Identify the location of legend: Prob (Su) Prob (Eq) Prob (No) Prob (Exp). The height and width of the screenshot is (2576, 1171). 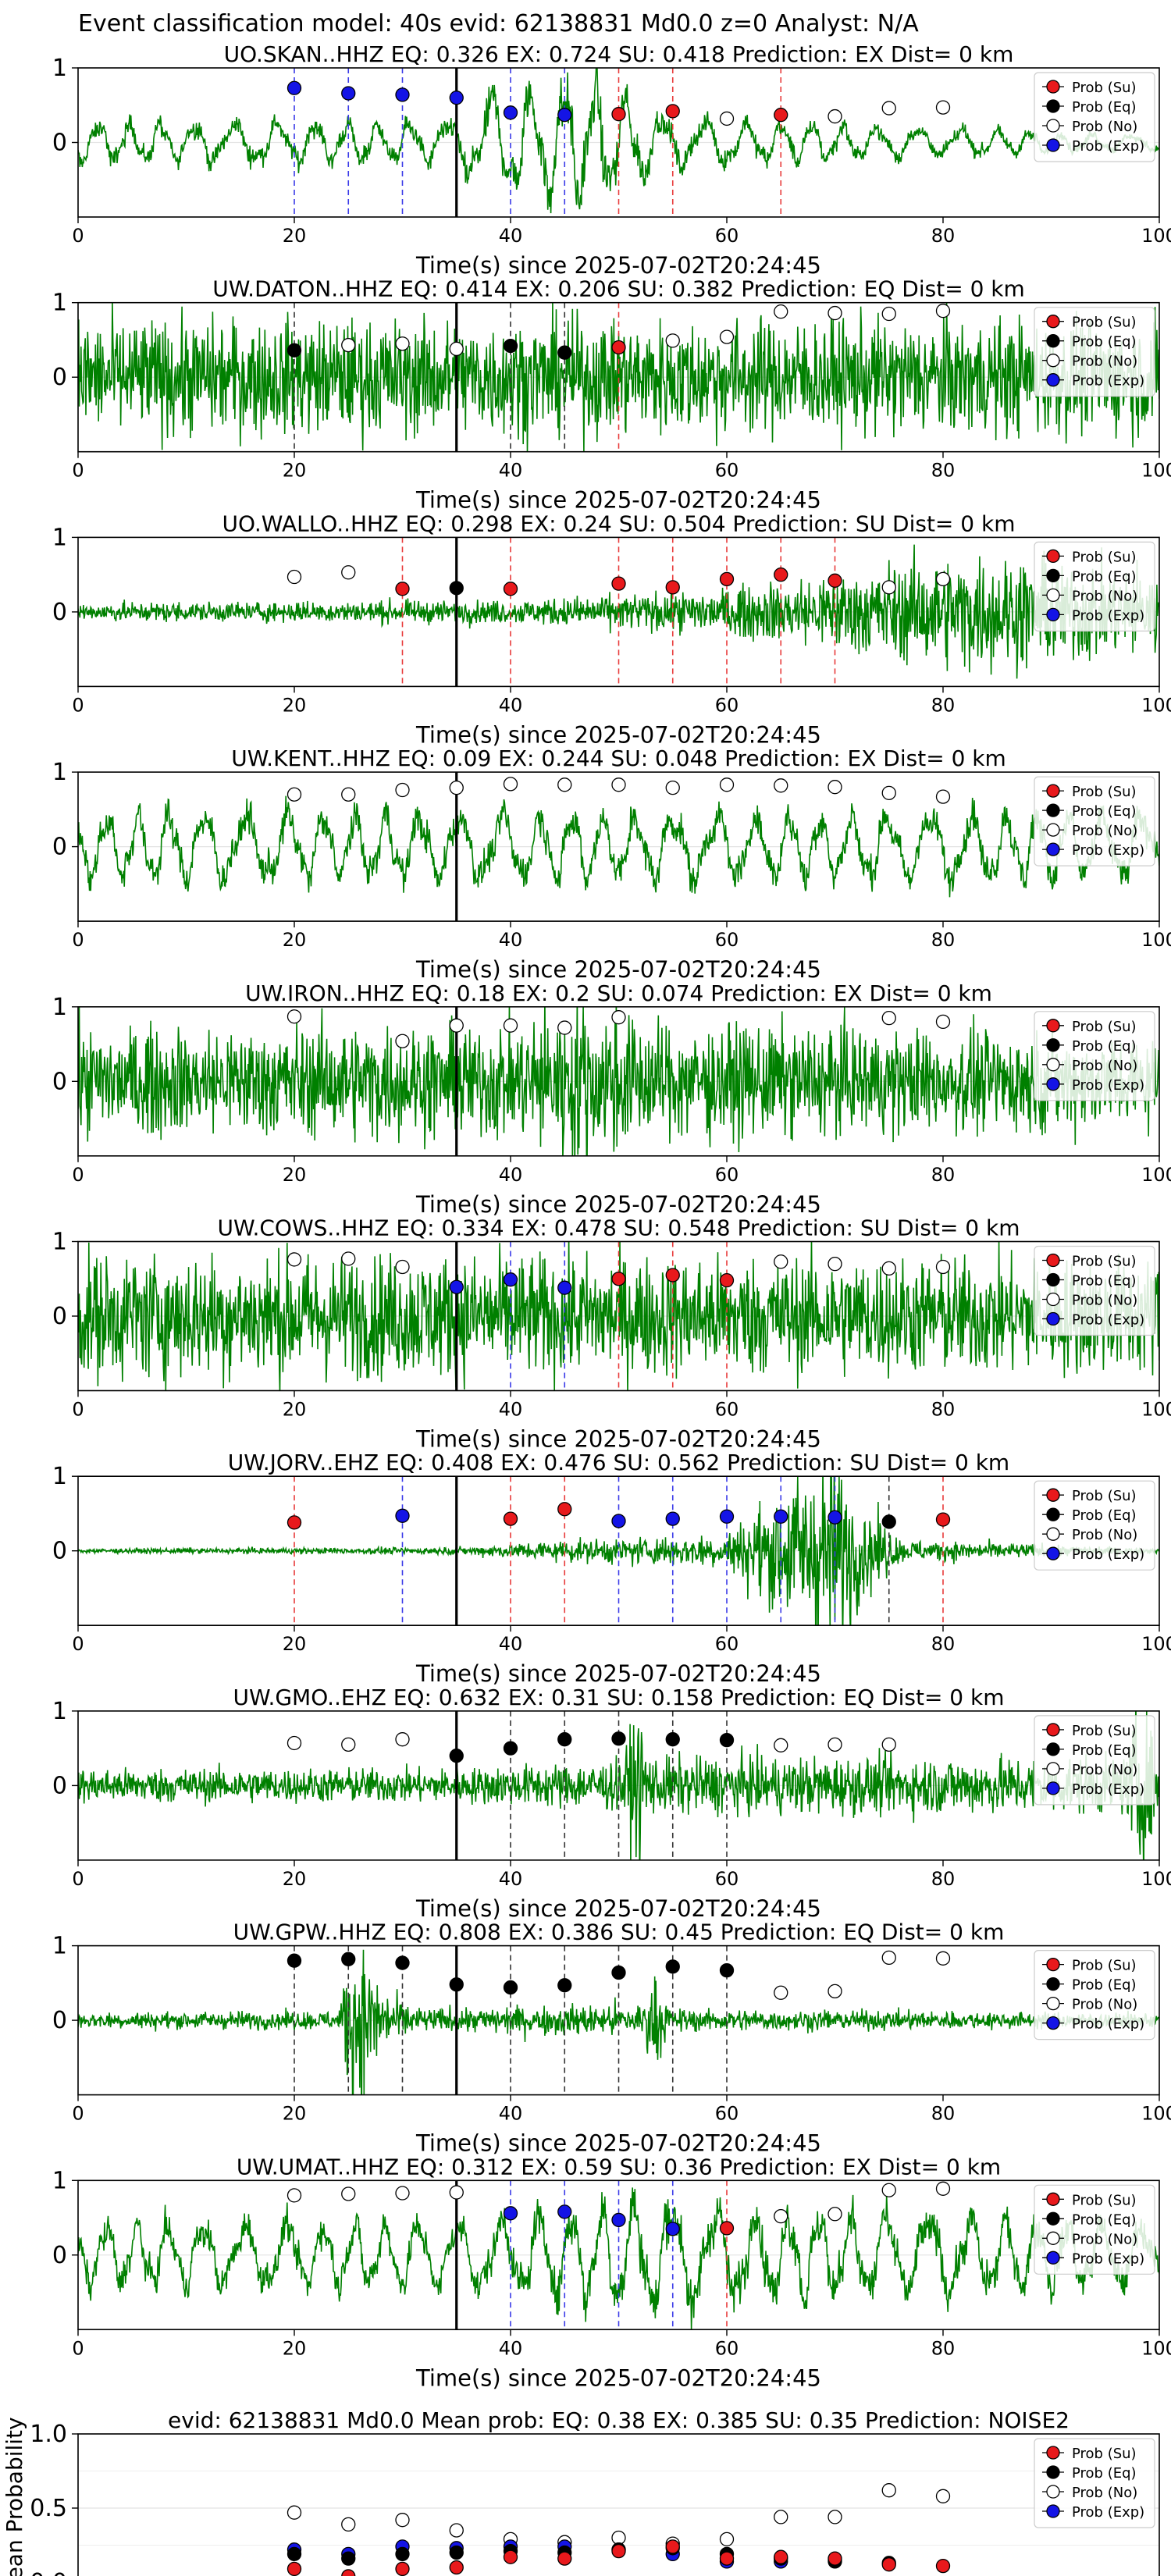
(1094, 1760).